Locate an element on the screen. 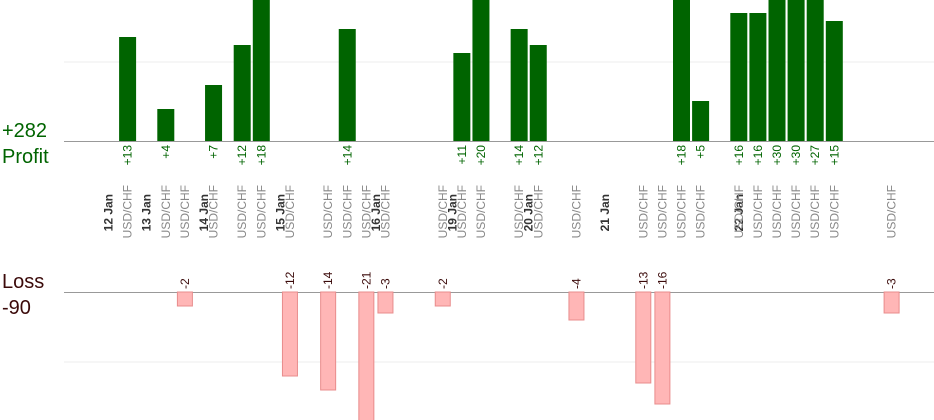  profit-value-label: +11 is located at coordinates (462, 155).